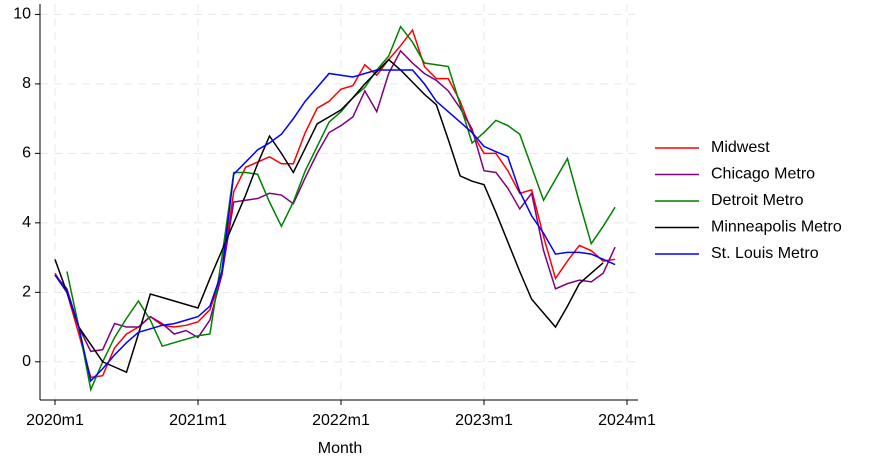 The height and width of the screenshot is (465, 873). What do you see at coordinates (341, 420) in the screenshot?
I see `x-tick-label: 2022m1` at bounding box center [341, 420].